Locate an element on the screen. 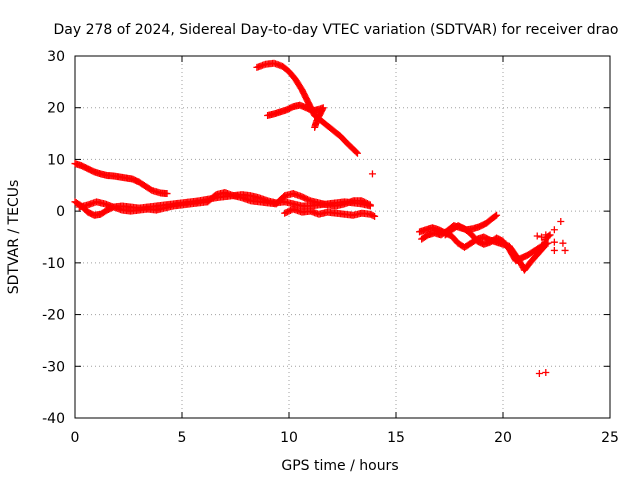  x-axis-label: GPS time / hours is located at coordinates (339, 466).